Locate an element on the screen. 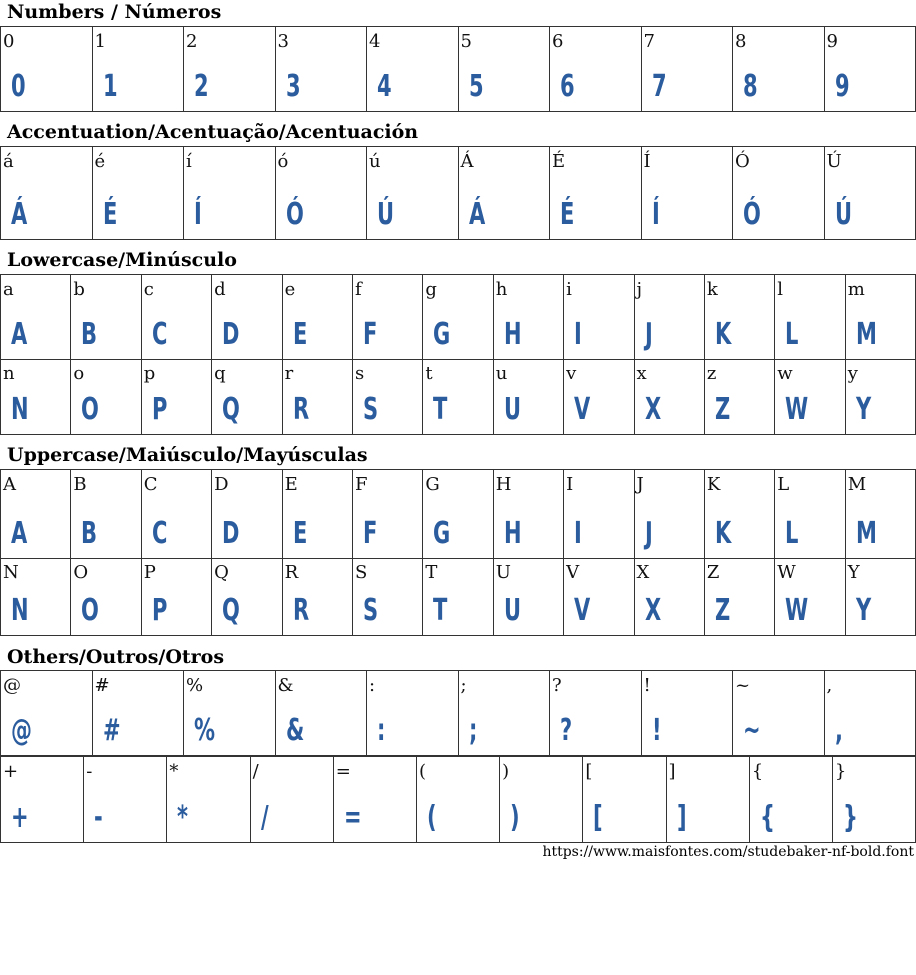 Image resolution: width=916 pixels, height=975 pixels. character-label: 9 is located at coordinates (832, 41).